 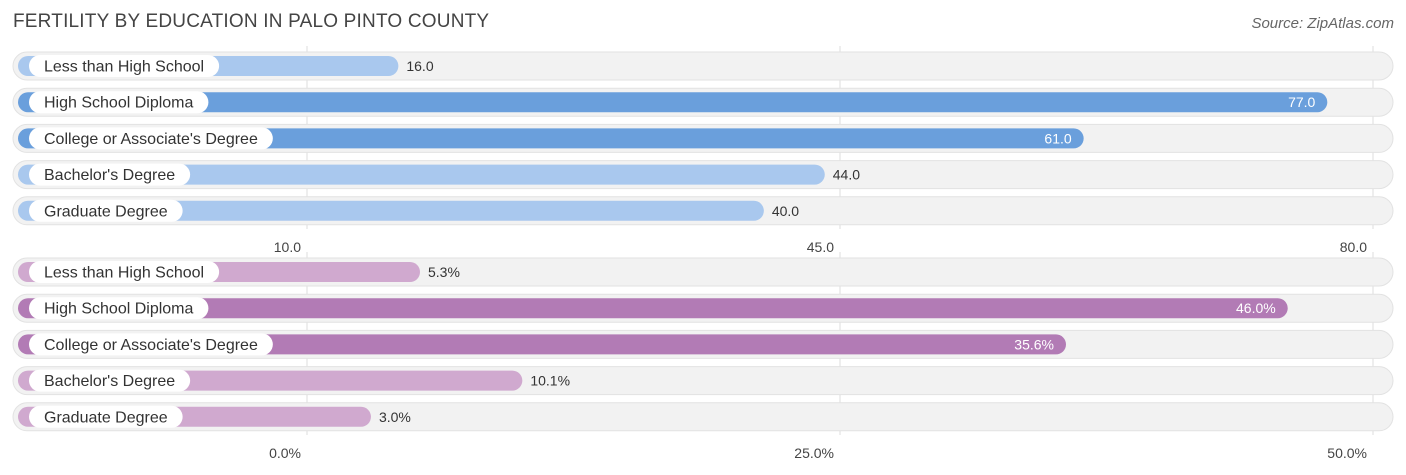 What do you see at coordinates (285, 453) in the screenshot?
I see `x-tick-label: 0.0%` at bounding box center [285, 453].